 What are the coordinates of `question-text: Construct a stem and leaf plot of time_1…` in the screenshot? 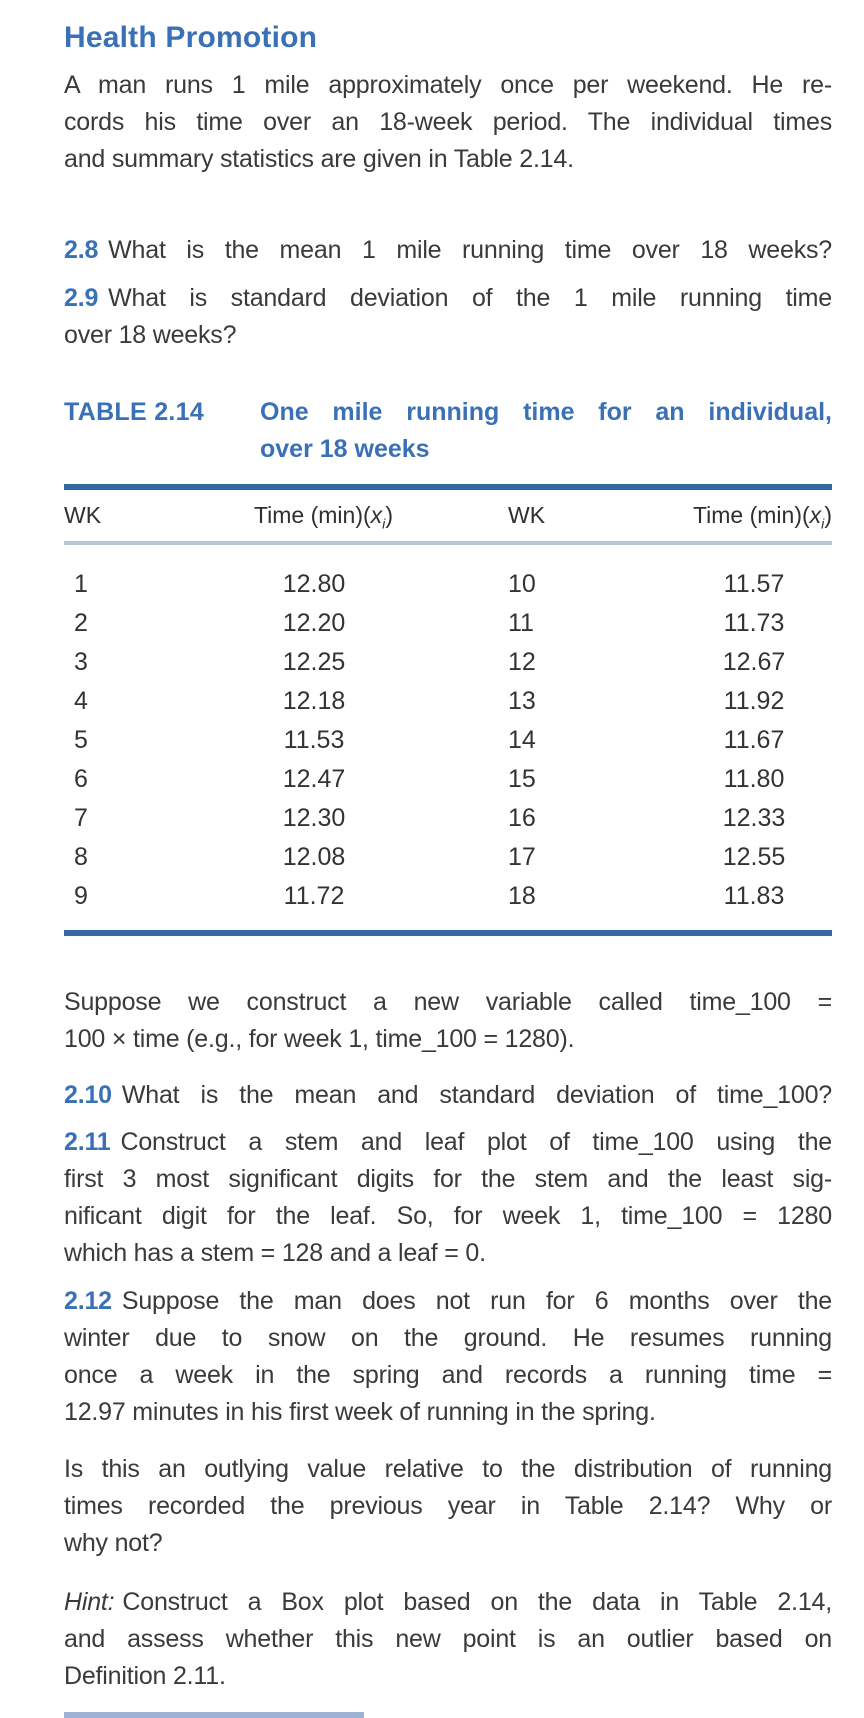 It's located at (476, 1142).